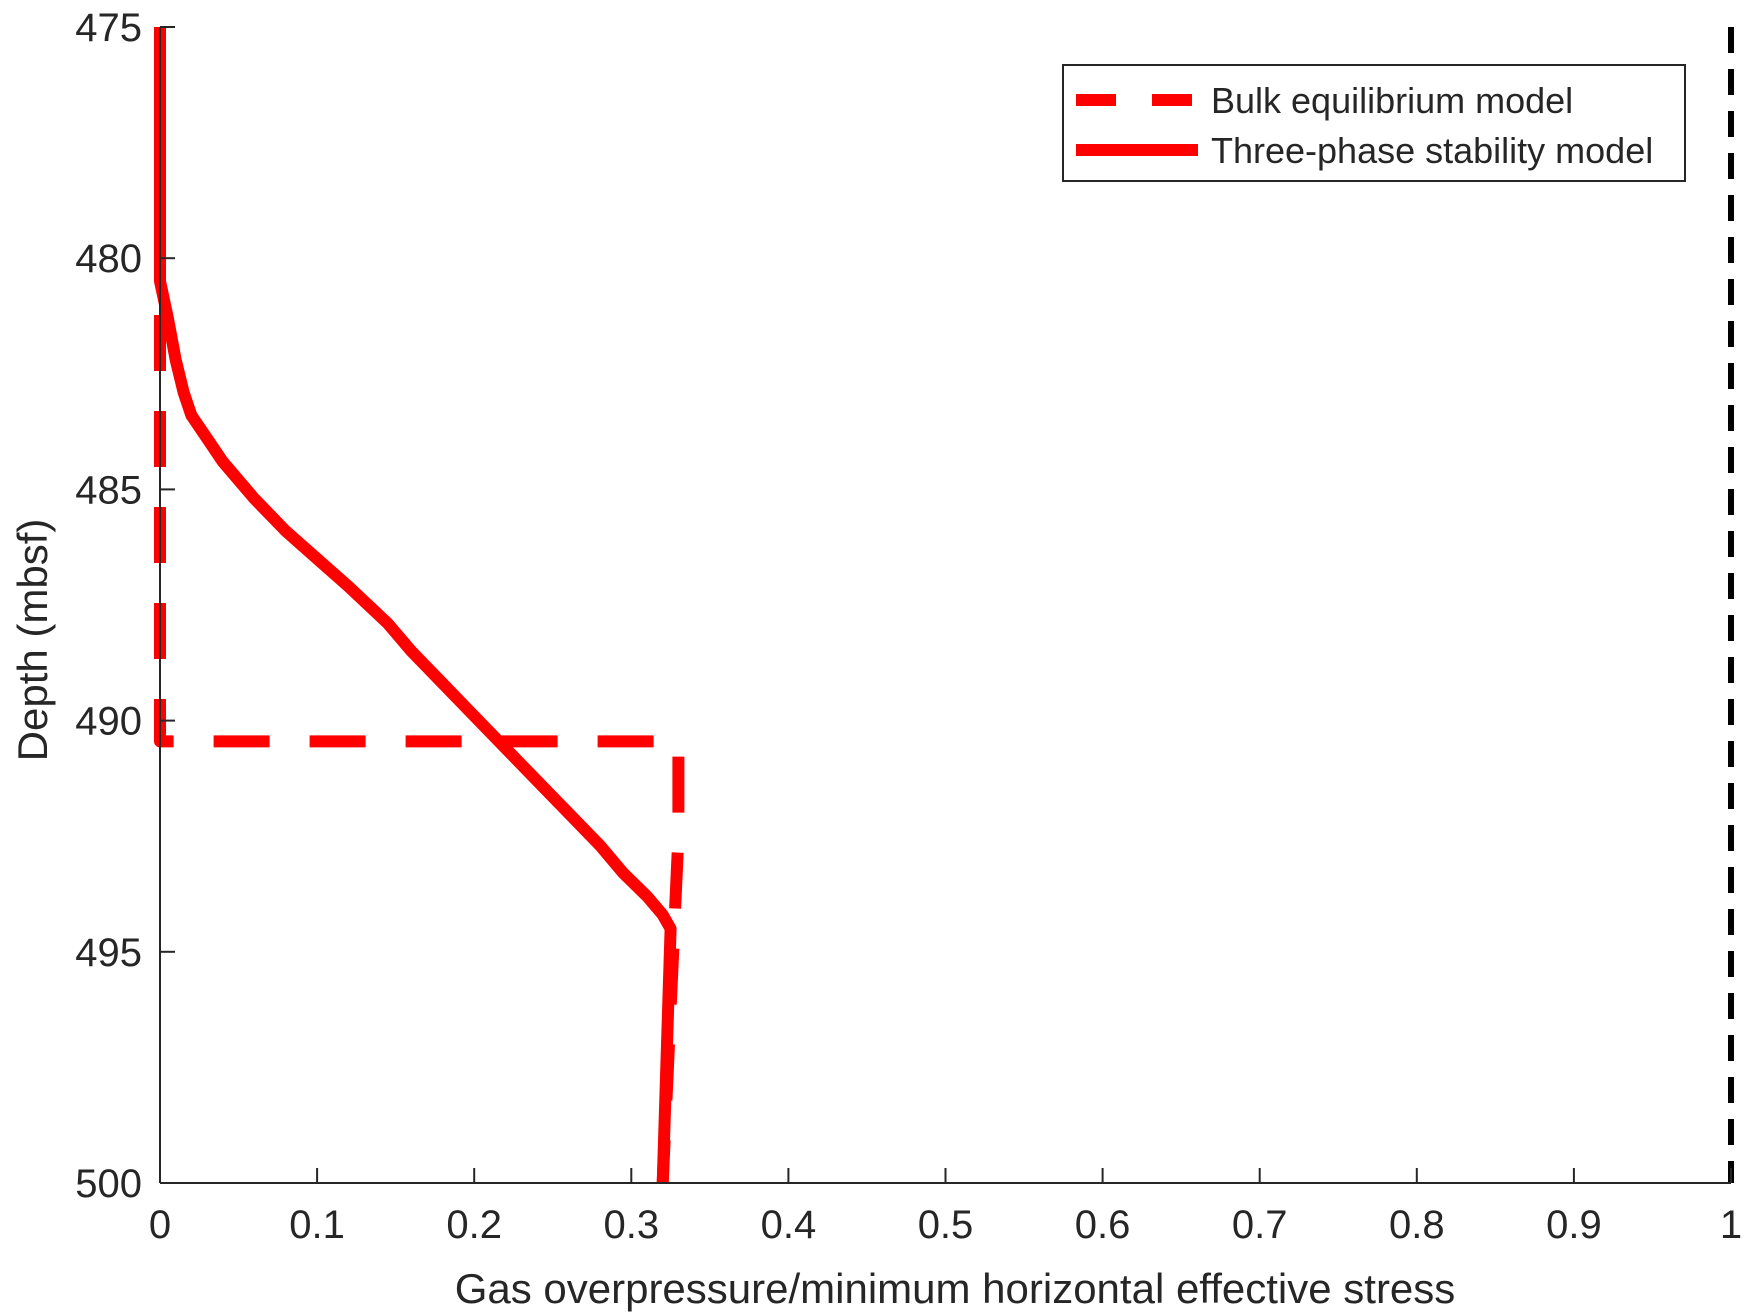 The width and height of the screenshot is (1750, 1313). What do you see at coordinates (1574, 1225) in the screenshot?
I see `x-tick-label: 0.9` at bounding box center [1574, 1225].